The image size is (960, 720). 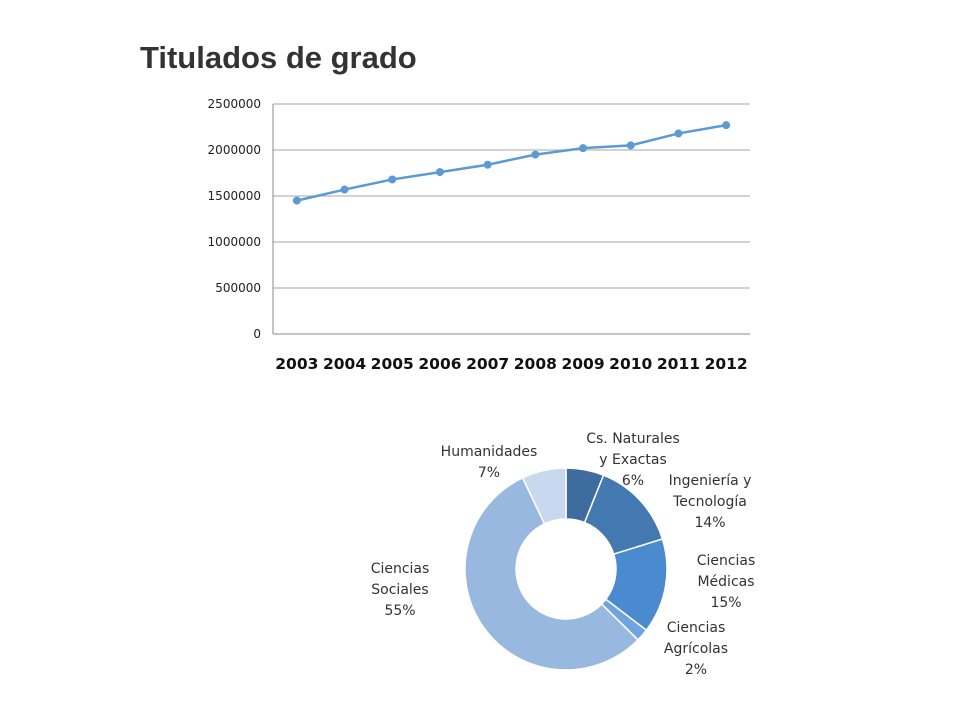 I want to click on slice-label-line: Sociales, so click(x=399, y=590).